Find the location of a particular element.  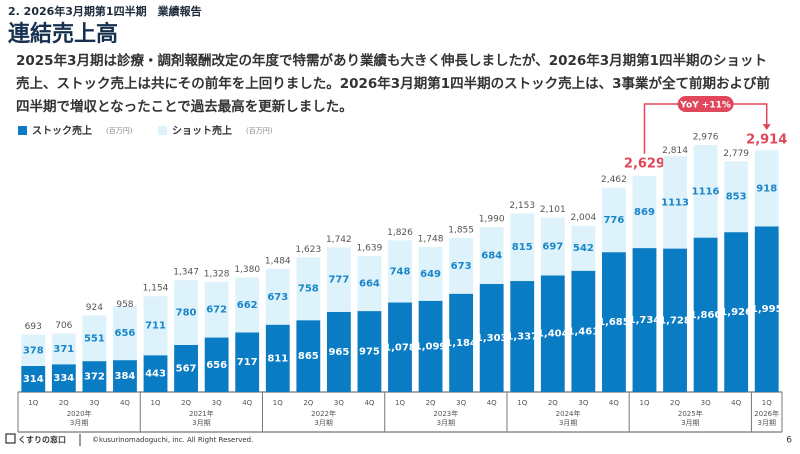

value-label: 711 is located at coordinates (155, 326).